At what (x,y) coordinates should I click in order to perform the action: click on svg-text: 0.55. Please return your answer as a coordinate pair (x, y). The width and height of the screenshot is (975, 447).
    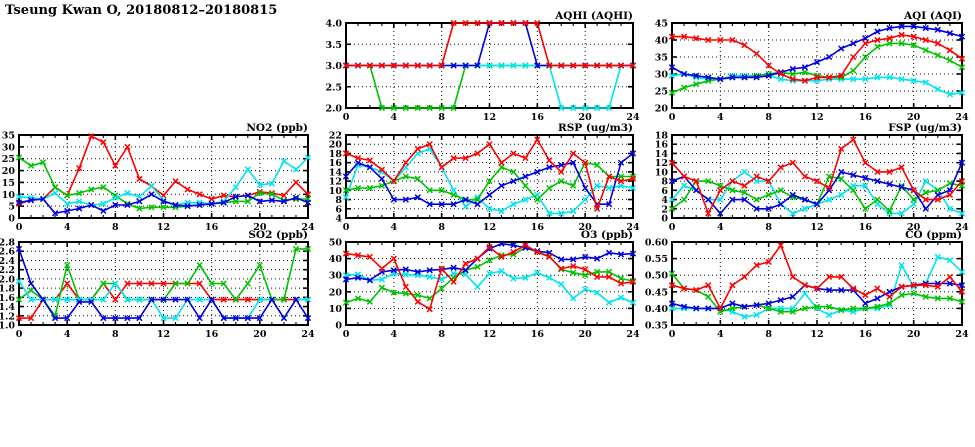
    Looking at the image, I should click on (656, 259).